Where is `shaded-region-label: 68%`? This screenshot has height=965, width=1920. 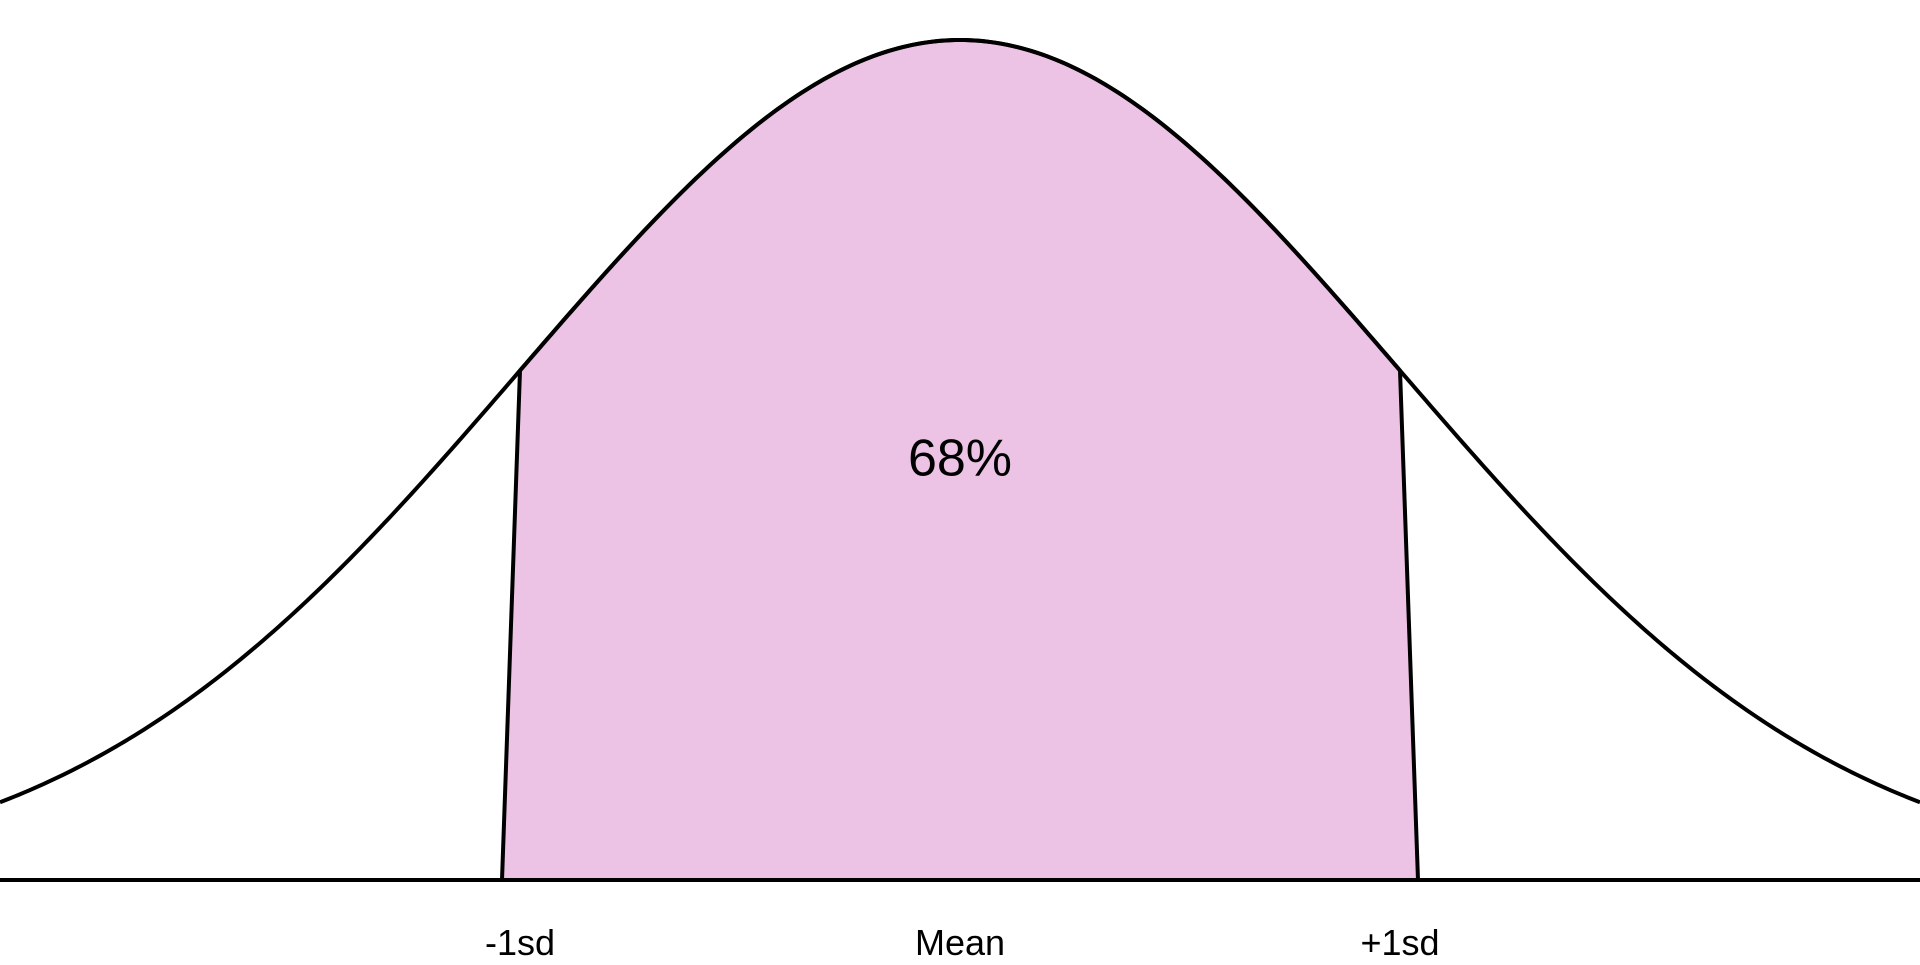 shaded-region-label: 68% is located at coordinates (960, 459).